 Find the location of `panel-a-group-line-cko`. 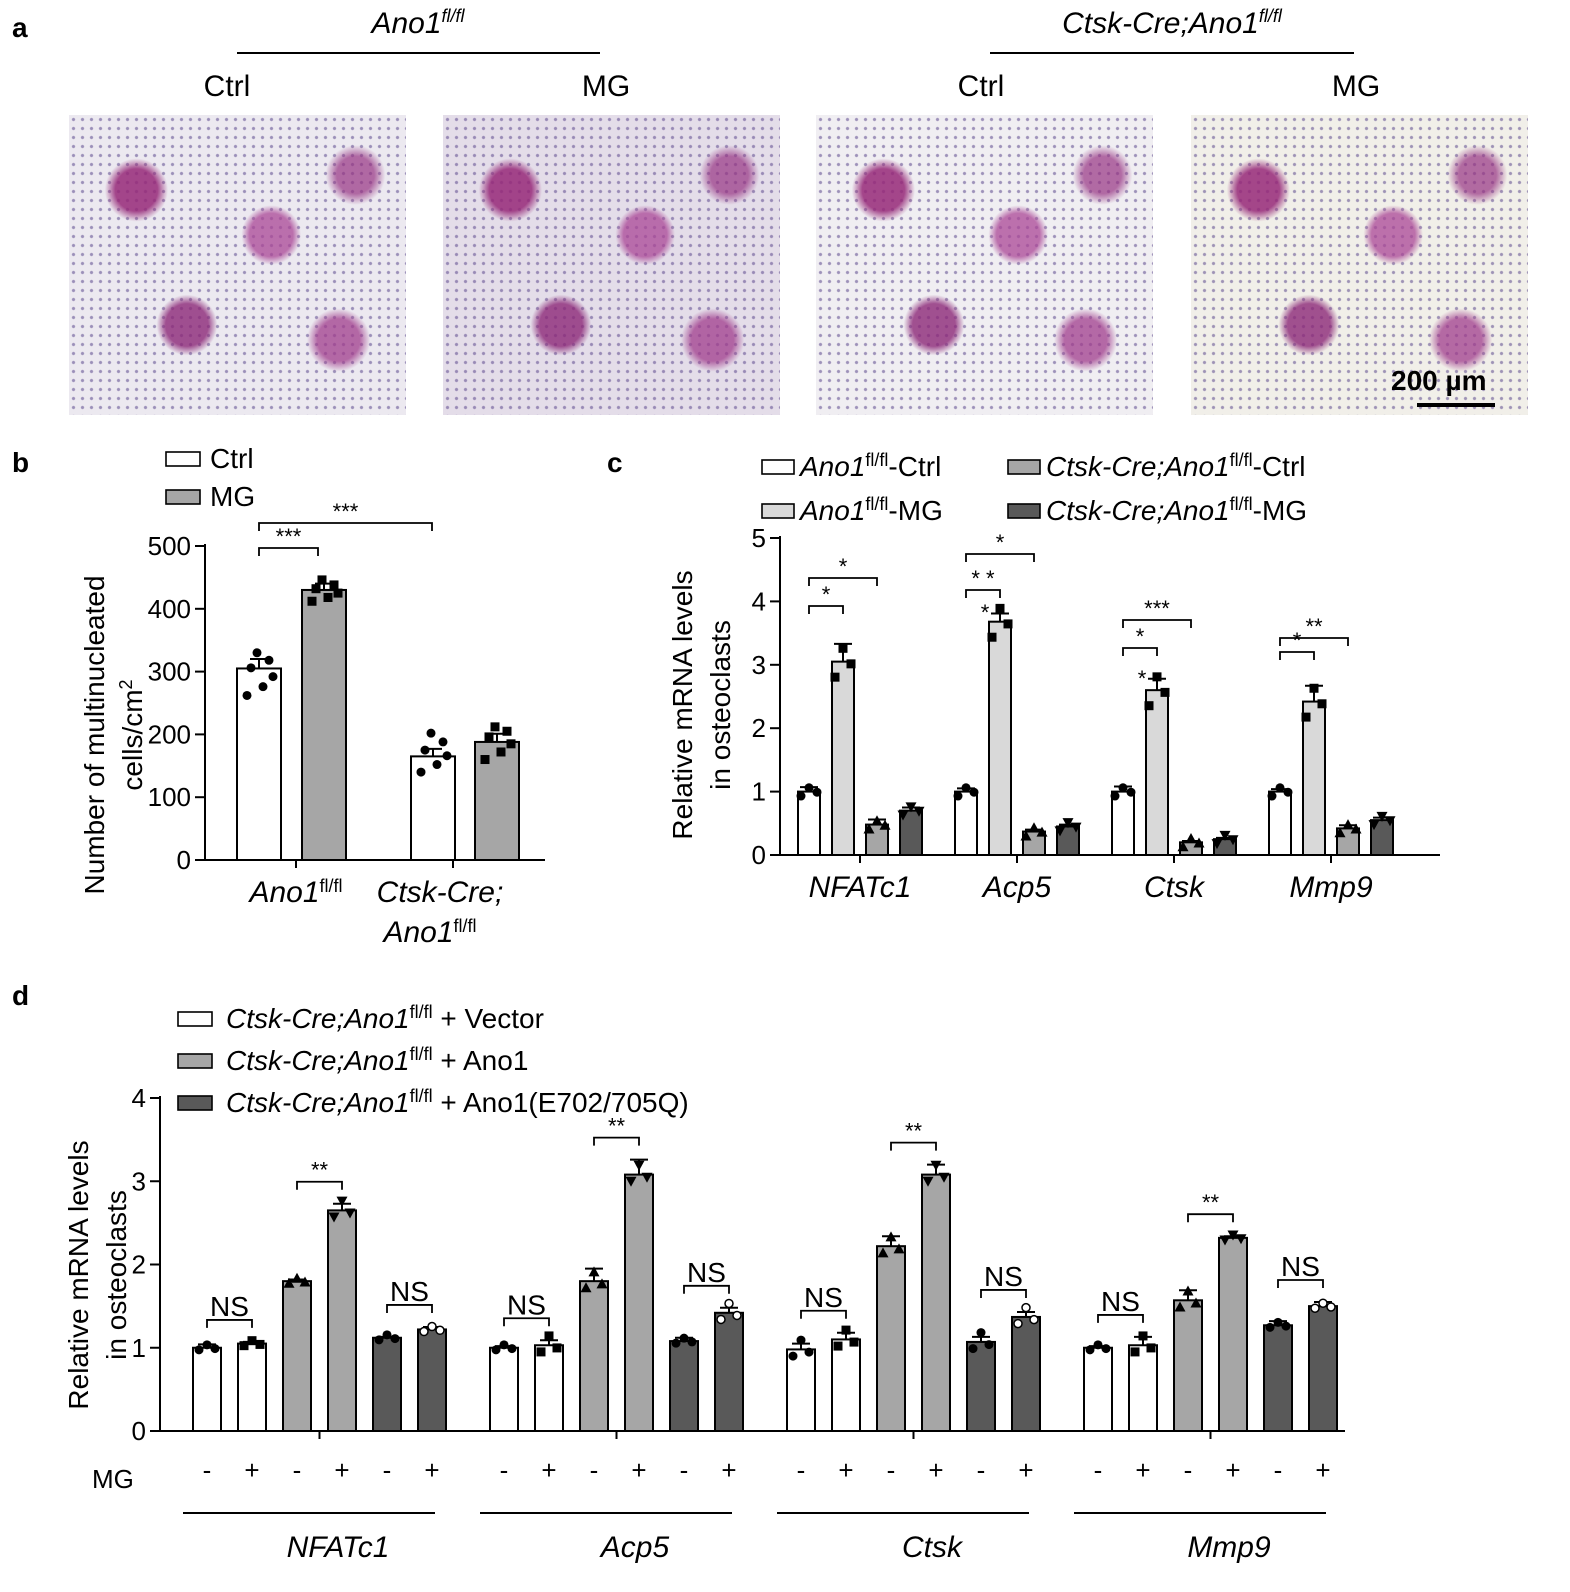

panel-a-group-line-cko is located at coordinates (1172, 53).